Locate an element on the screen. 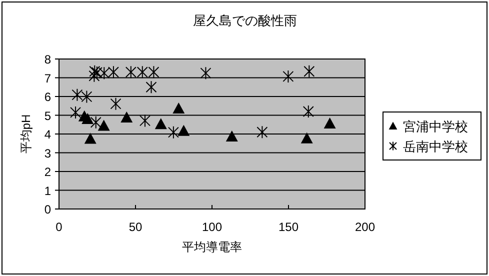 This screenshot has width=489, height=276. x-tick-label: 200 is located at coordinates (365, 227).